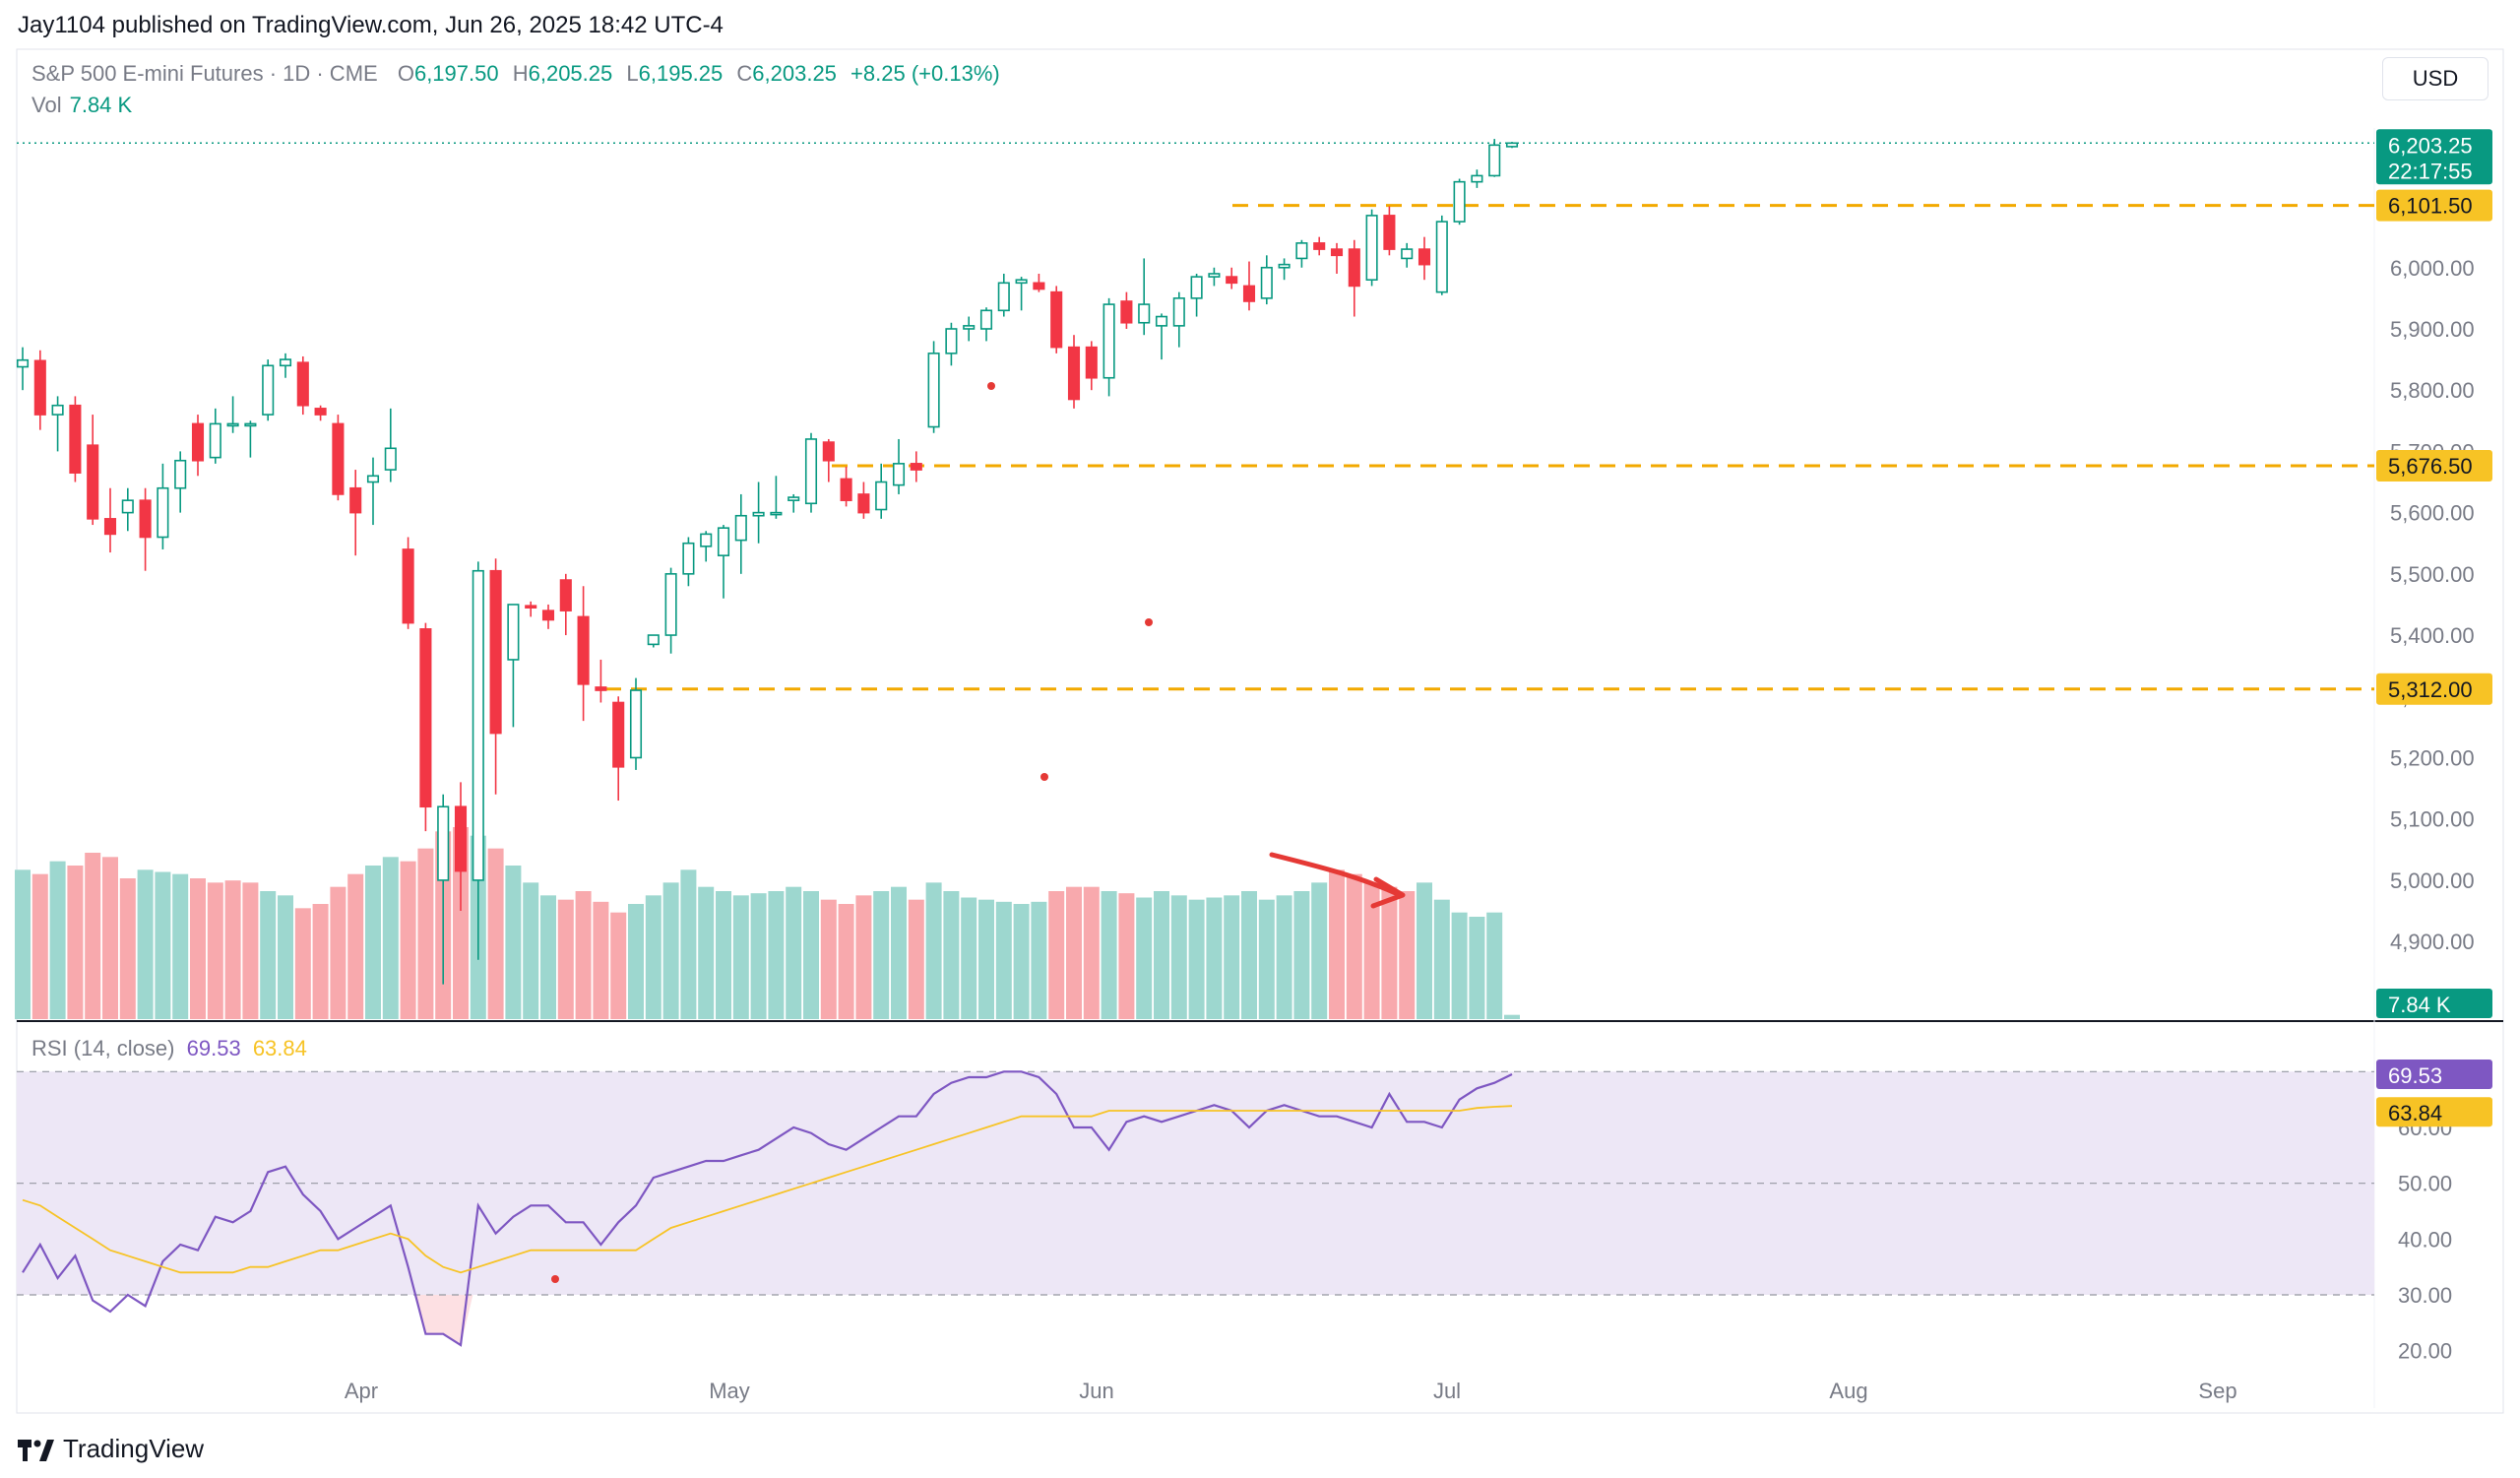 The width and height of the screenshot is (2520, 1478). What do you see at coordinates (2434, 689) in the screenshot?
I see `level-price-tag: 5,312.00` at bounding box center [2434, 689].